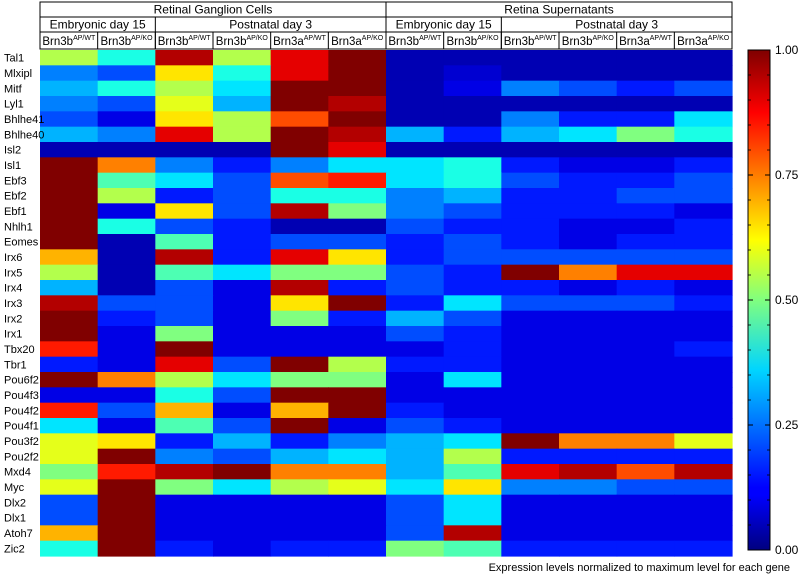  What do you see at coordinates (242, 41) in the screenshot?
I see `column-label: Brn3bAP/KO` at bounding box center [242, 41].